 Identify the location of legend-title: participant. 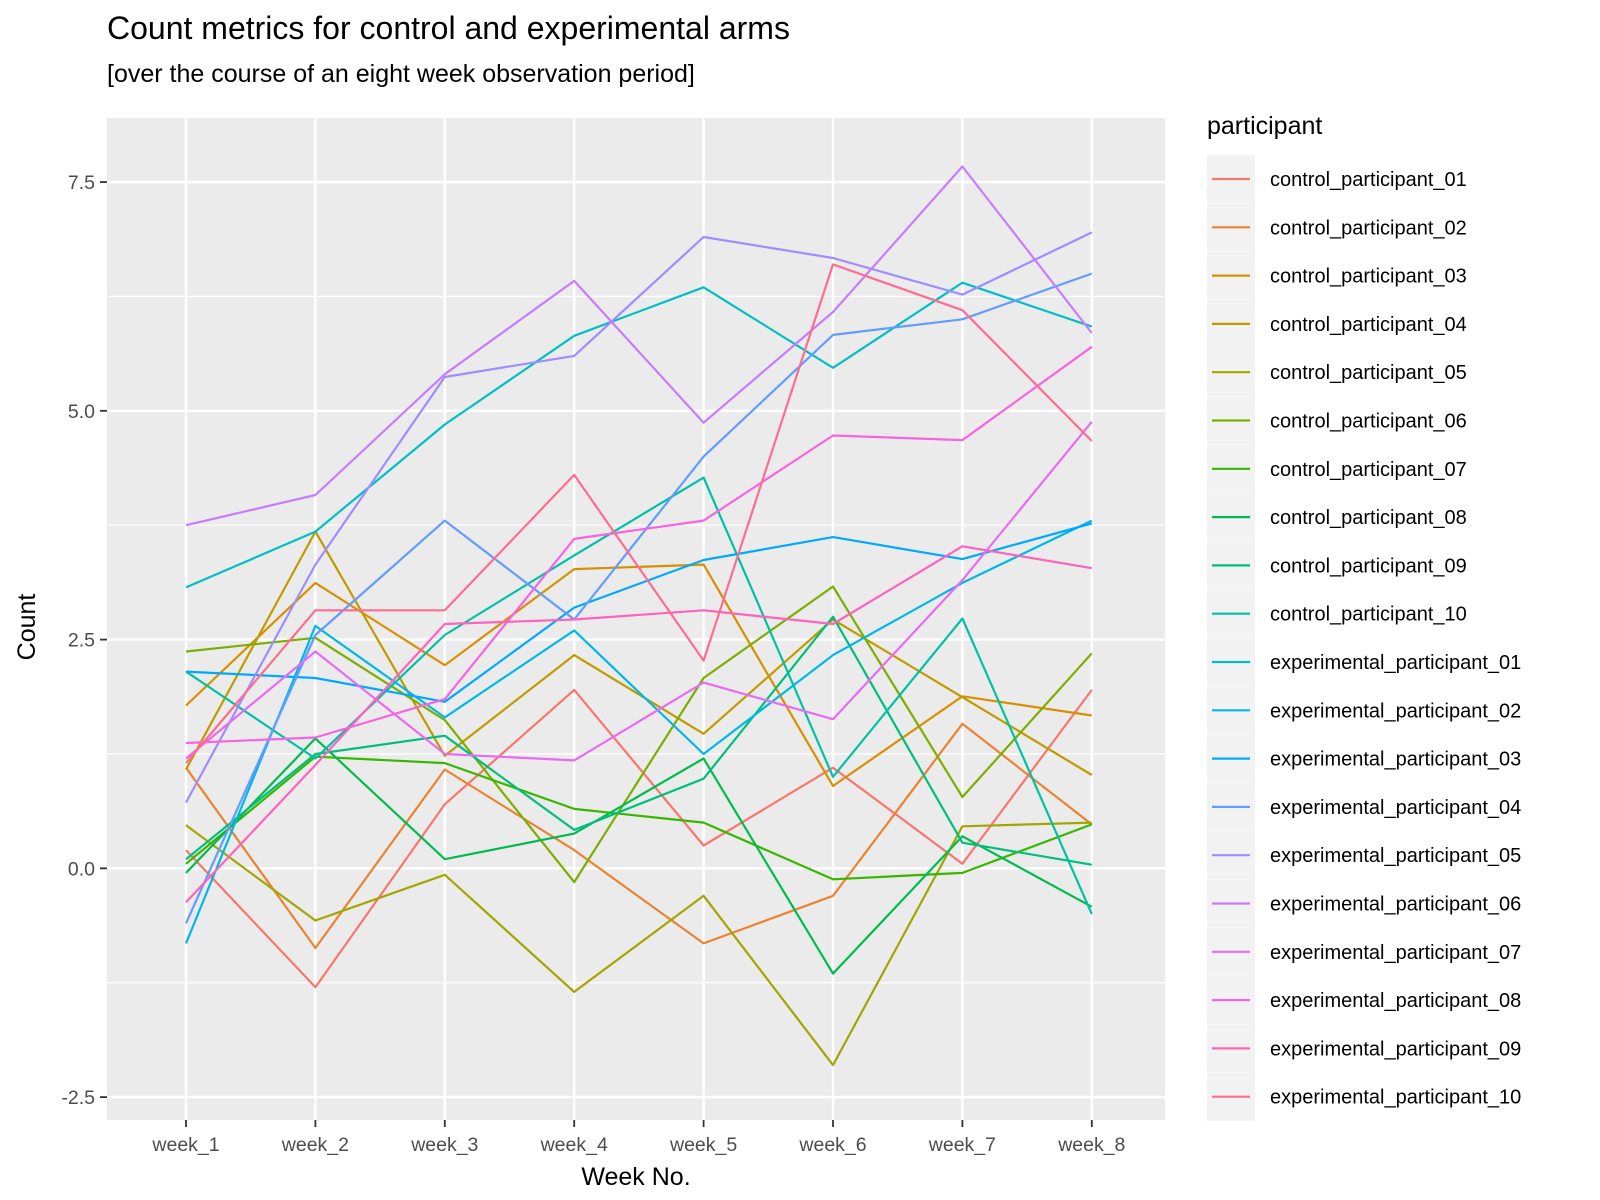
(1264, 126).